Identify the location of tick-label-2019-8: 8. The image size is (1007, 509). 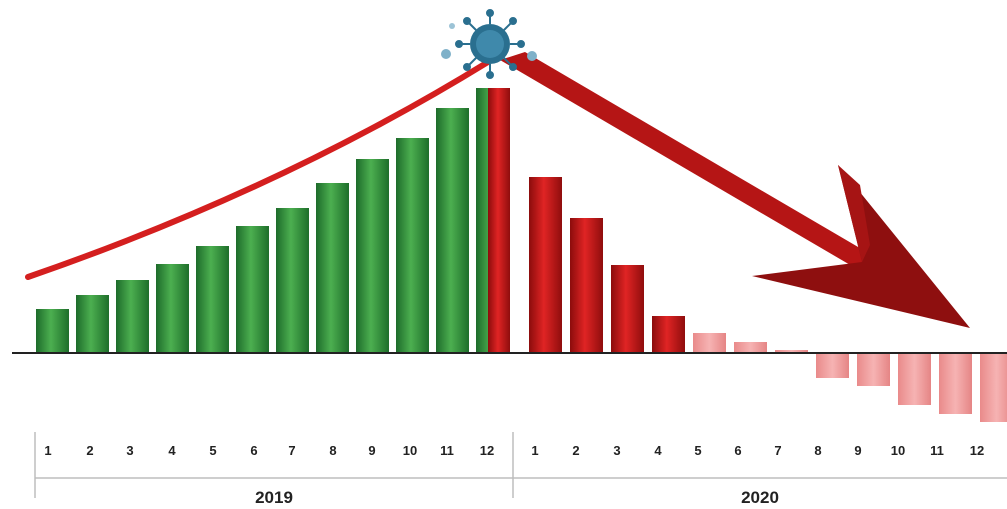
(332, 450).